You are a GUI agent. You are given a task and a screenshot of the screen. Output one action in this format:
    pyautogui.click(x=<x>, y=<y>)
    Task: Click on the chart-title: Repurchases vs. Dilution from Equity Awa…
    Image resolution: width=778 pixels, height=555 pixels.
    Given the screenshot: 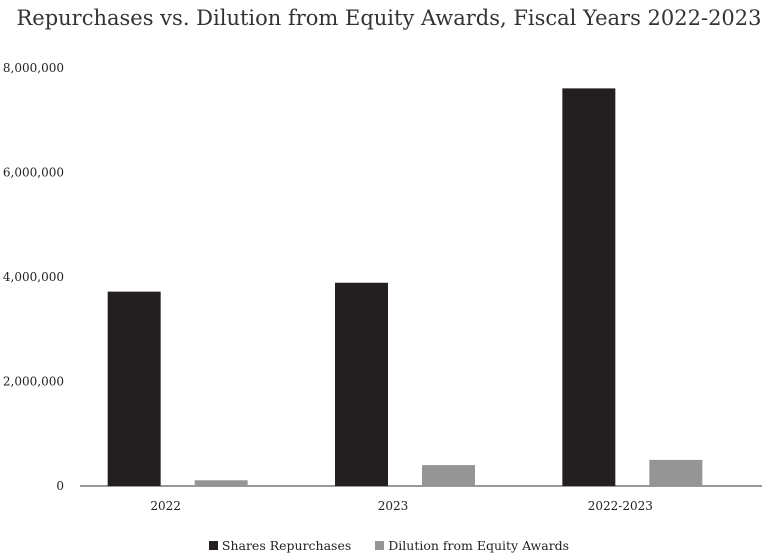 What is the action you would take?
    pyautogui.click(x=389, y=18)
    